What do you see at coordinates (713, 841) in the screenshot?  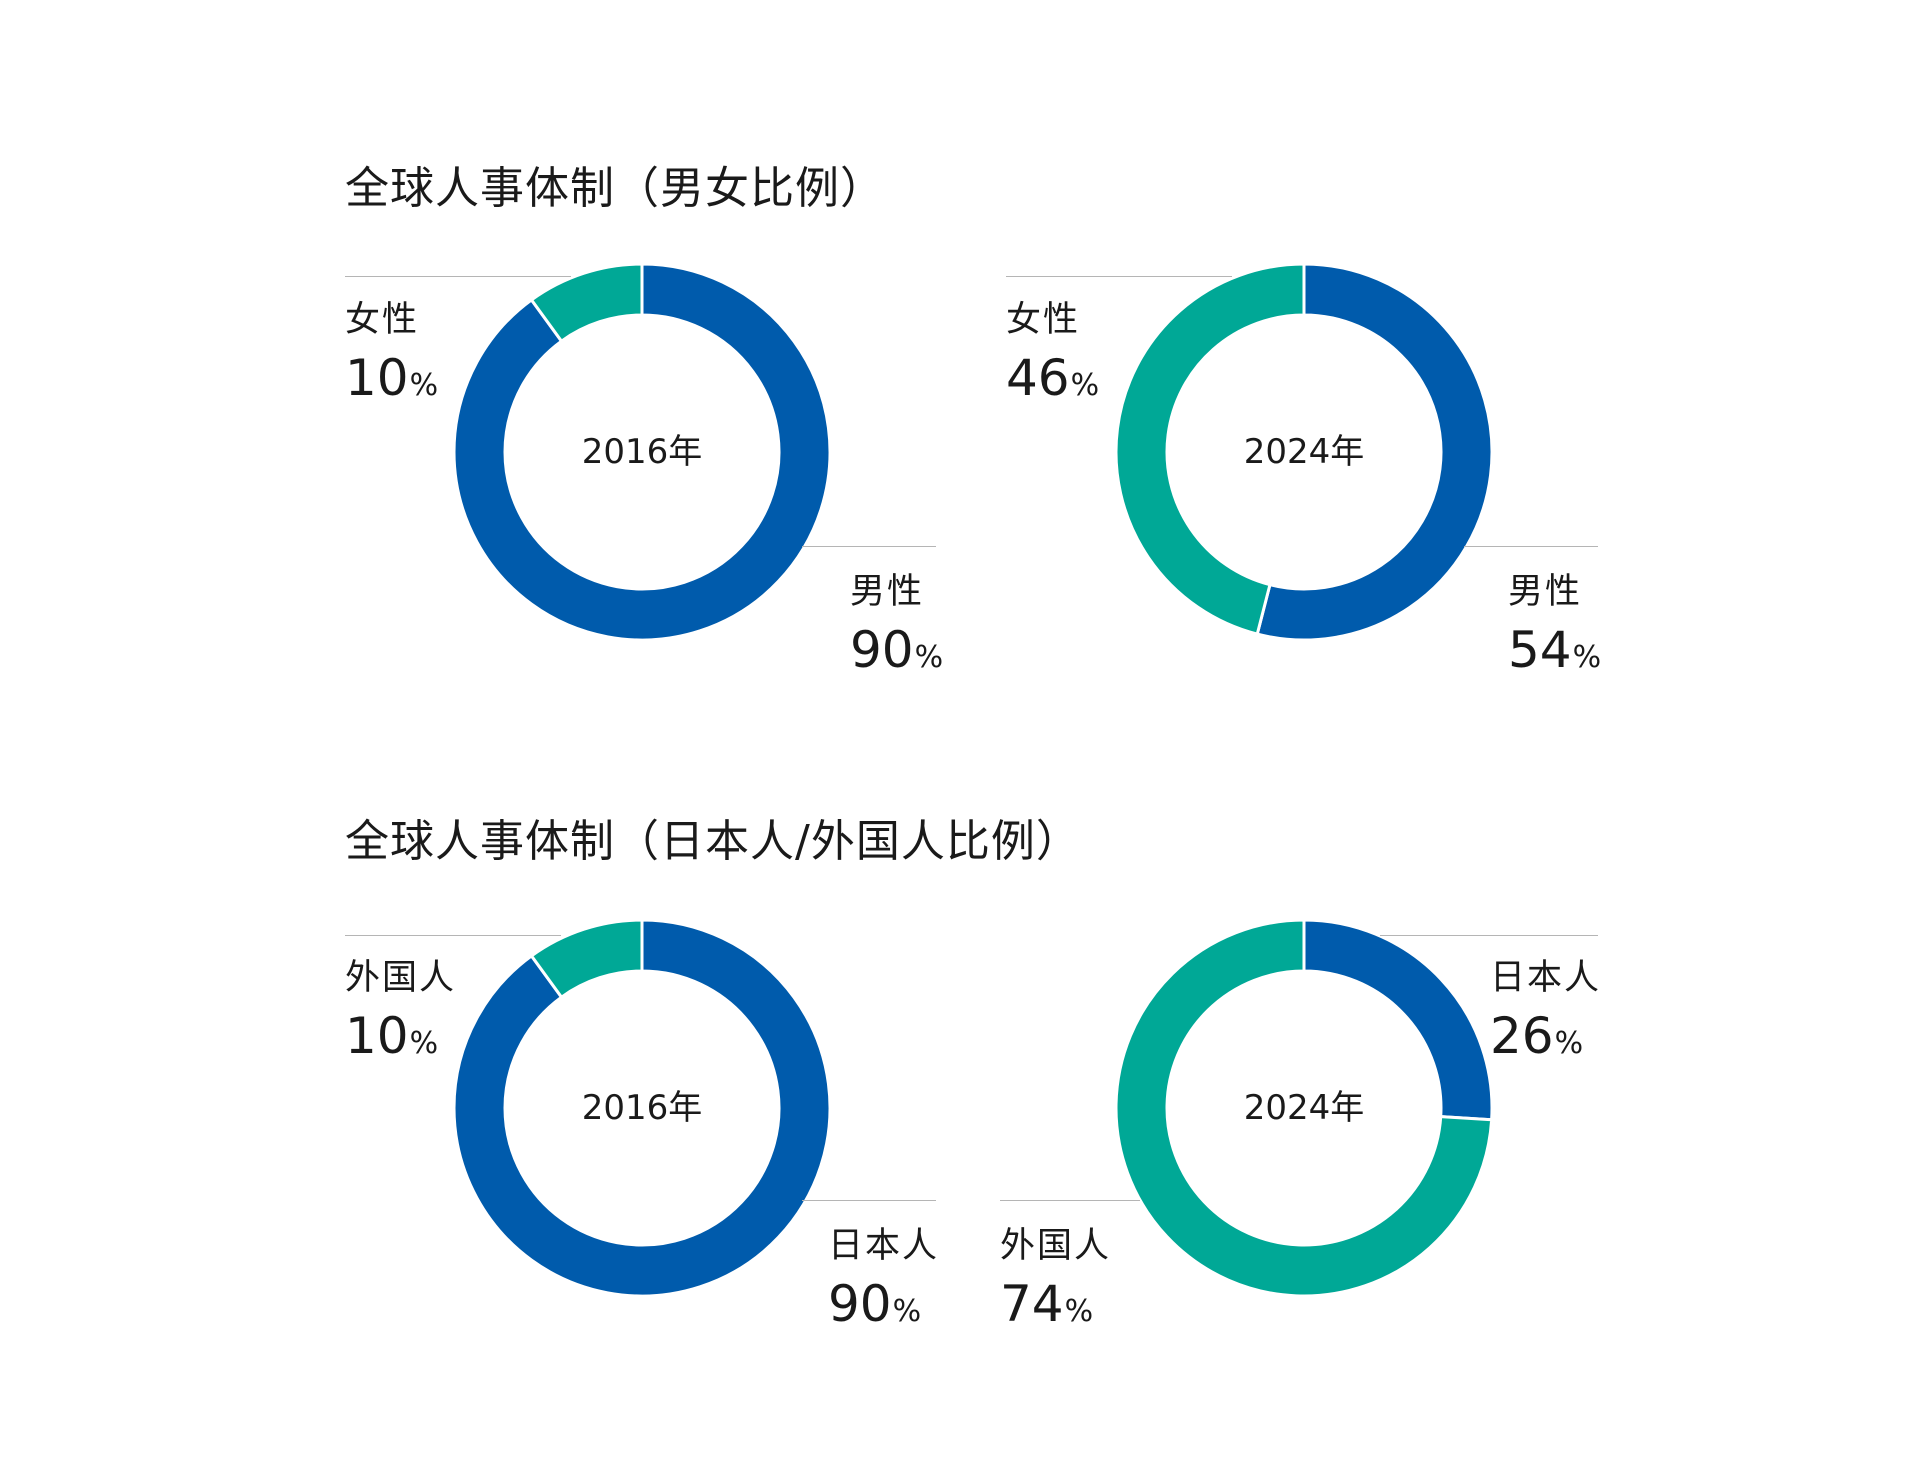 I see `section-title-nationality: 全球人事体制（日本人/外国人比例）` at bounding box center [713, 841].